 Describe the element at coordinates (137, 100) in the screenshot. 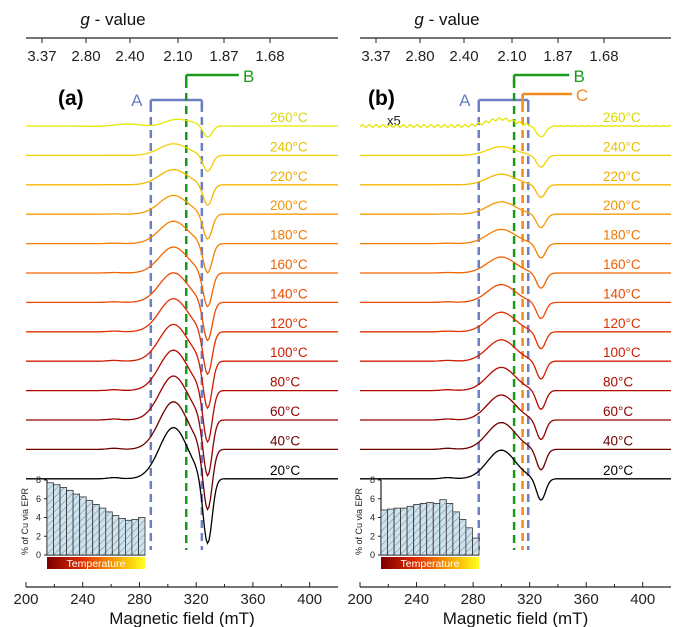

I see `marker-label-a: A` at that location.